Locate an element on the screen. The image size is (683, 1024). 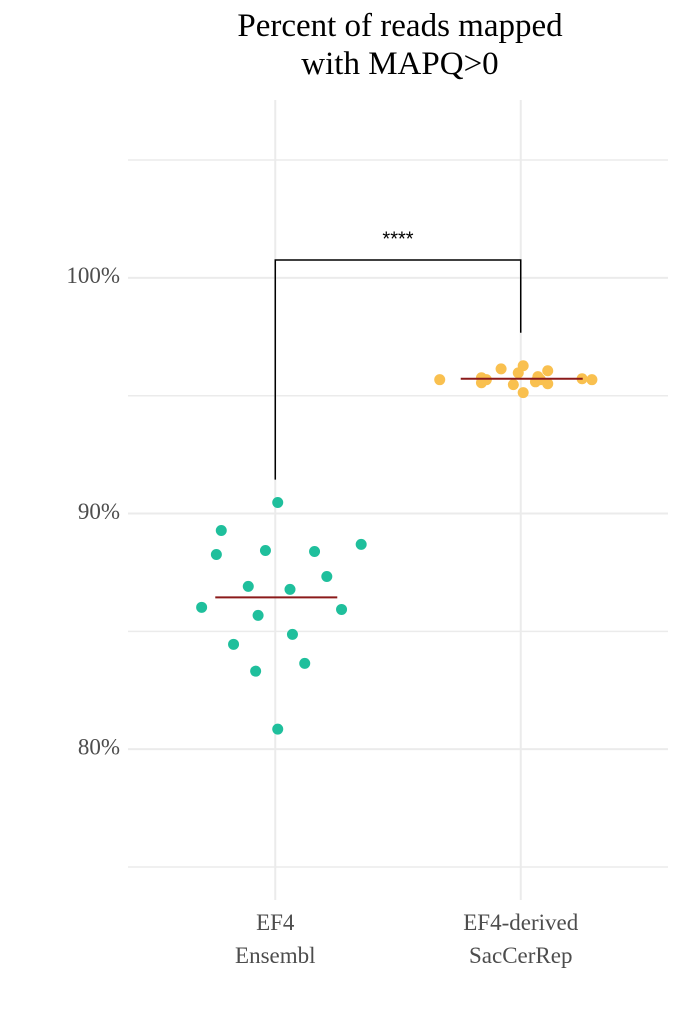
text-line: with MAPQ>0 is located at coordinates (399, 64).